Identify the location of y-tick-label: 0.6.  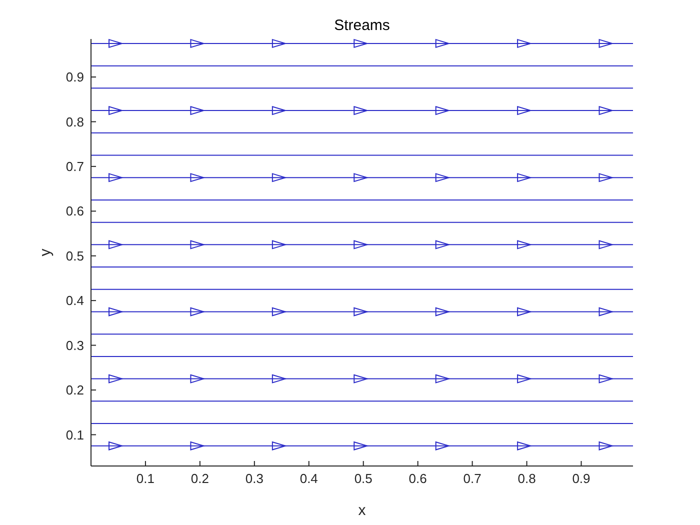
(75, 211).